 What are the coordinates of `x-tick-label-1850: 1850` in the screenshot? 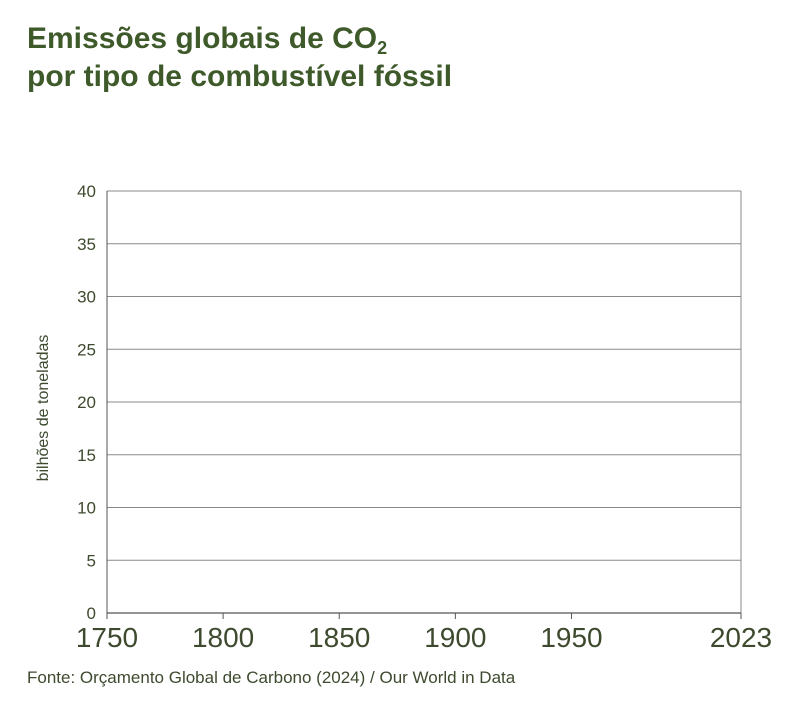 It's located at (339, 637).